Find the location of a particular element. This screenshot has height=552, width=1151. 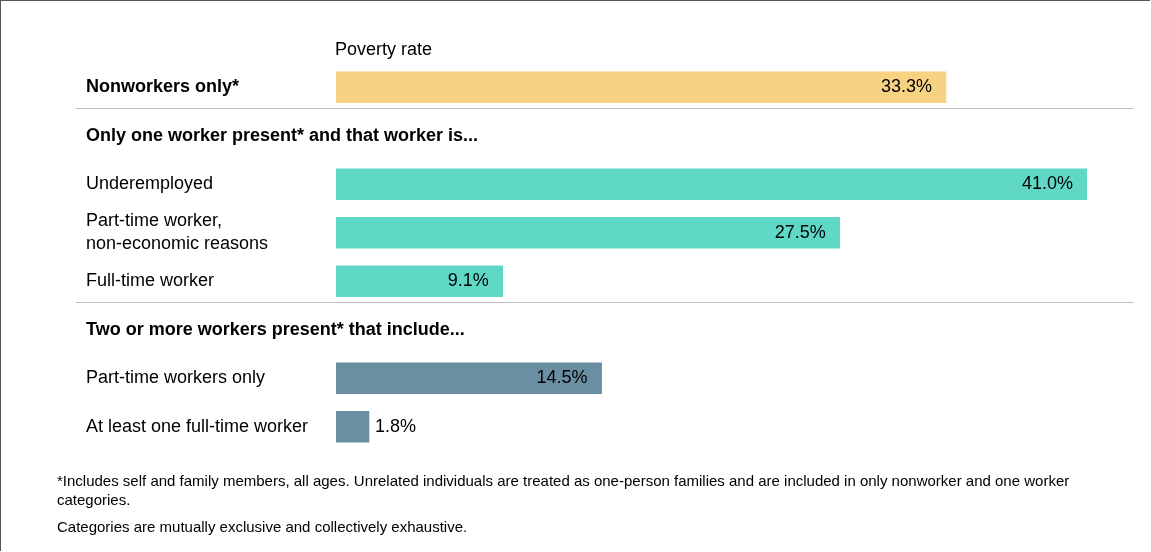

y-tick-label: Part-time workers only is located at coordinates (176, 377).